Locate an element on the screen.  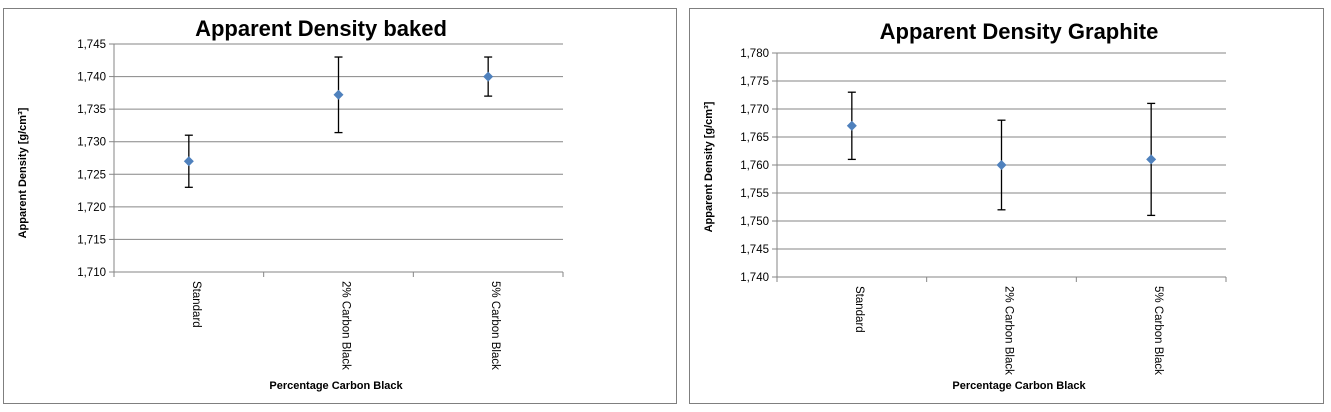
chart-title: Apparent Density baked is located at coordinates (321, 28).